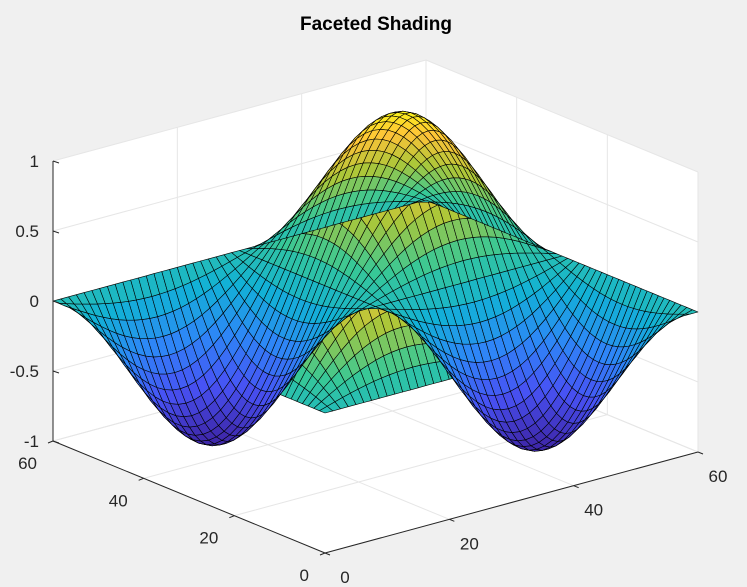  Describe the element at coordinates (24, 371) in the screenshot. I see `z-tick-label: -0.5` at that location.